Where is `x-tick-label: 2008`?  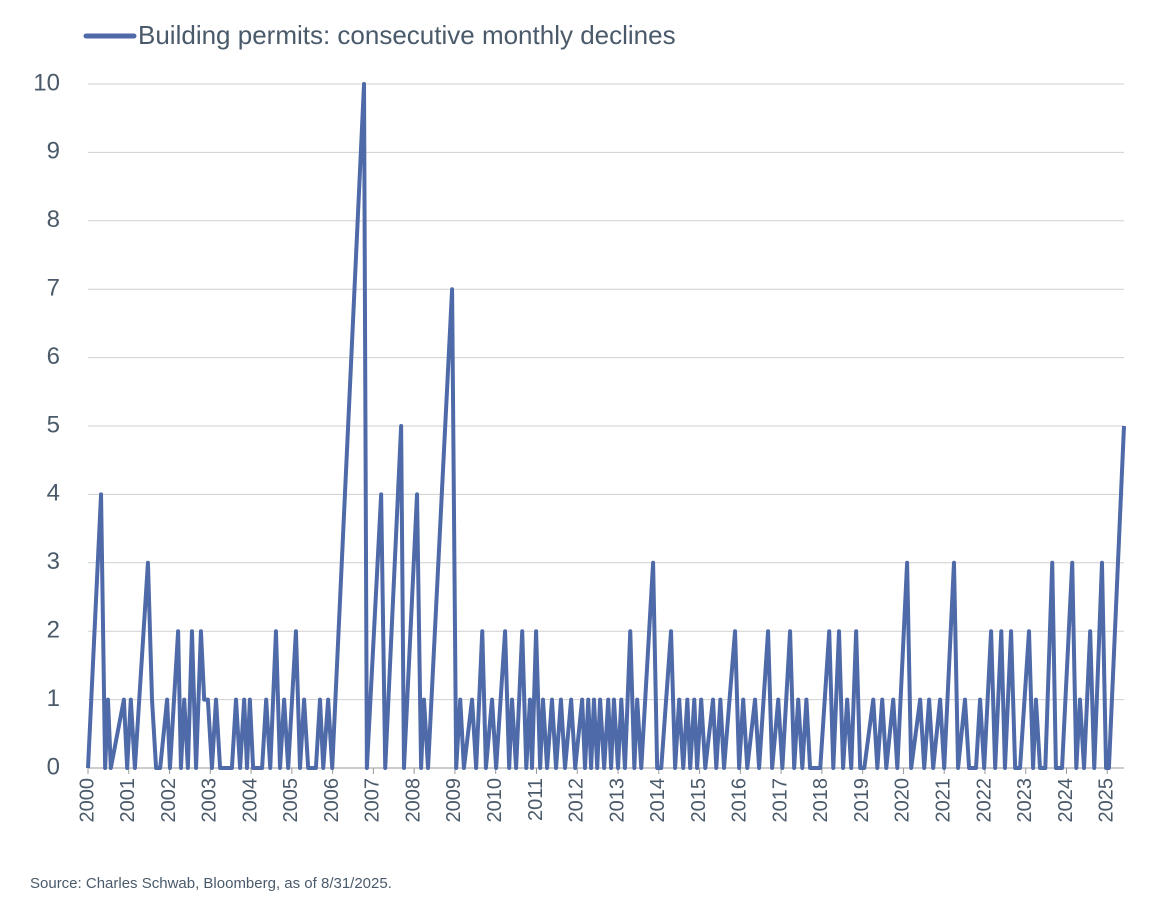 x-tick-label: 2008 is located at coordinates (413, 800).